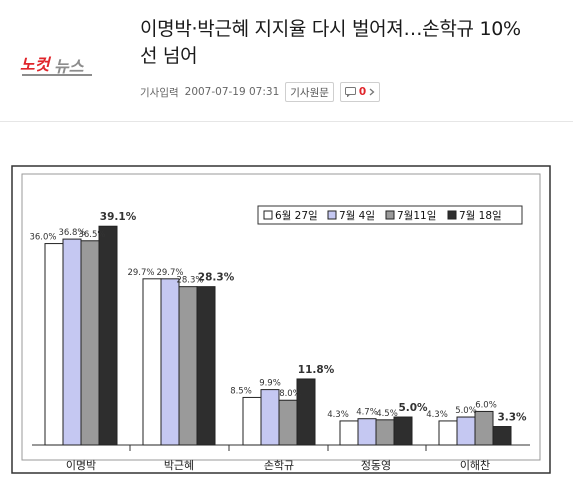  What do you see at coordinates (169, 56) in the screenshot?
I see `headline-line-2: 선 넘어` at bounding box center [169, 56].